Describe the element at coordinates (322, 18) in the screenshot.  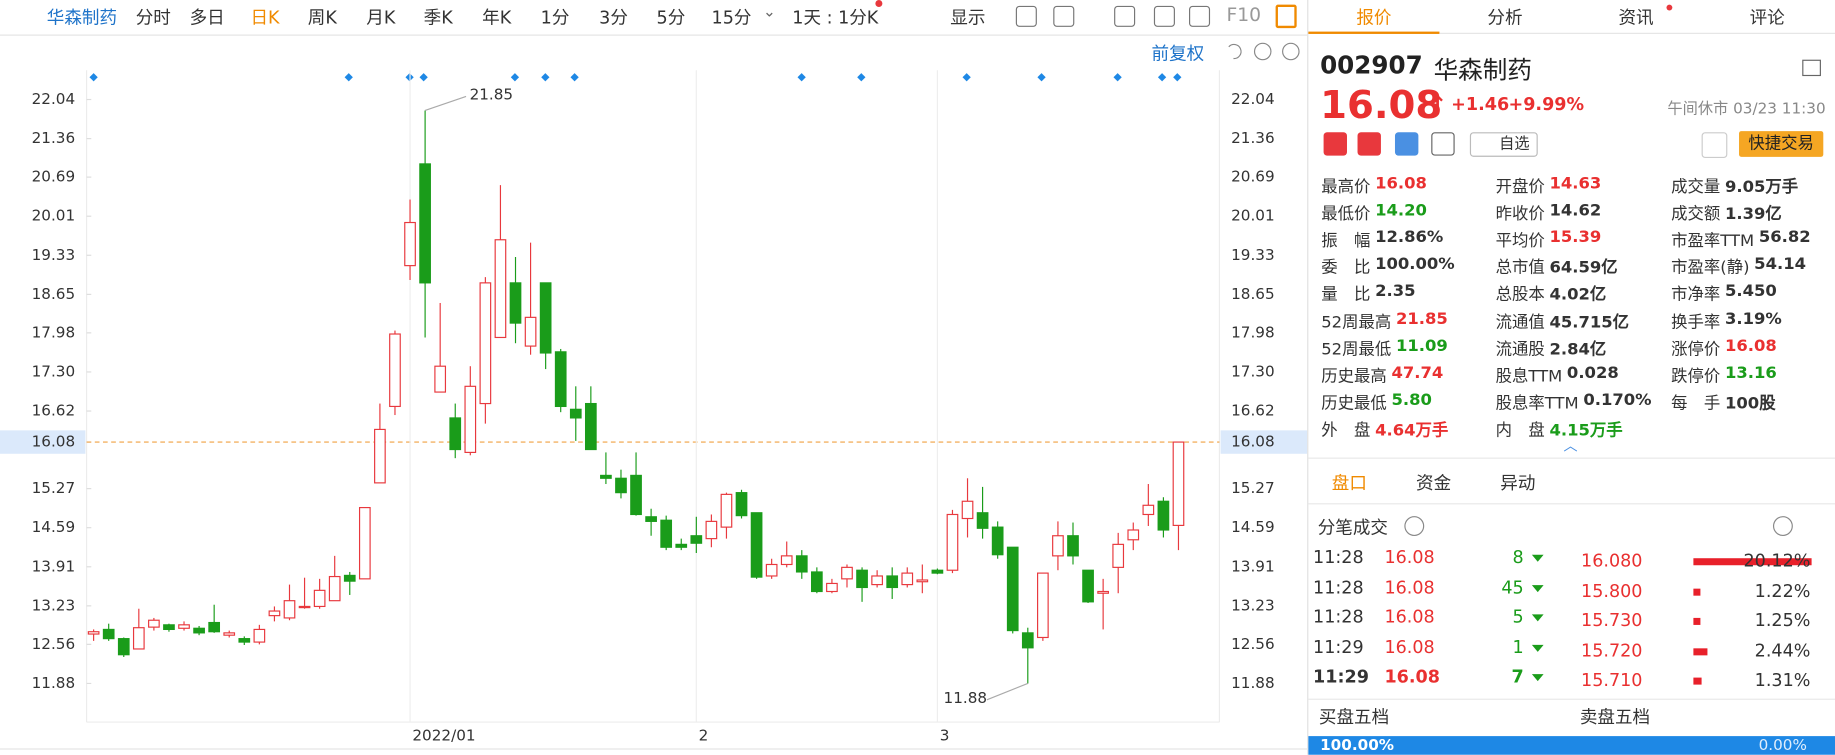
I see `period-tab: 周K` at that location.